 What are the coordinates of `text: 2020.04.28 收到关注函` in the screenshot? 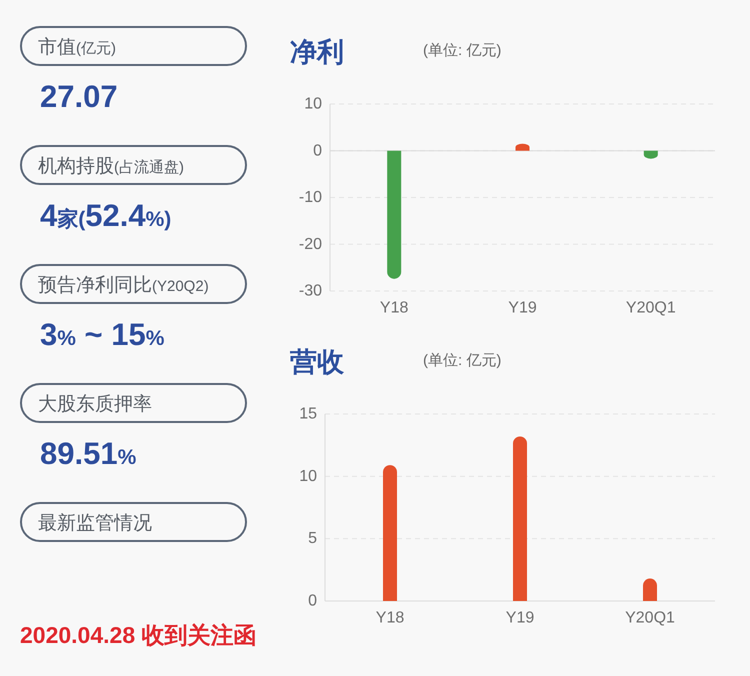 It's located at (138, 635).